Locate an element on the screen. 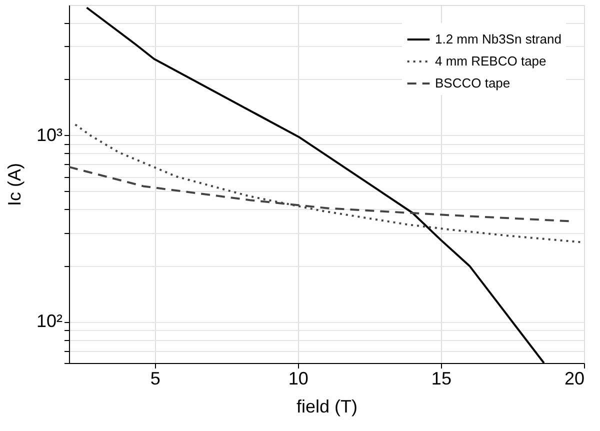 The height and width of the screenshot is (431, 600). y-tick-label: 10² is located at coordinates (49, 321).